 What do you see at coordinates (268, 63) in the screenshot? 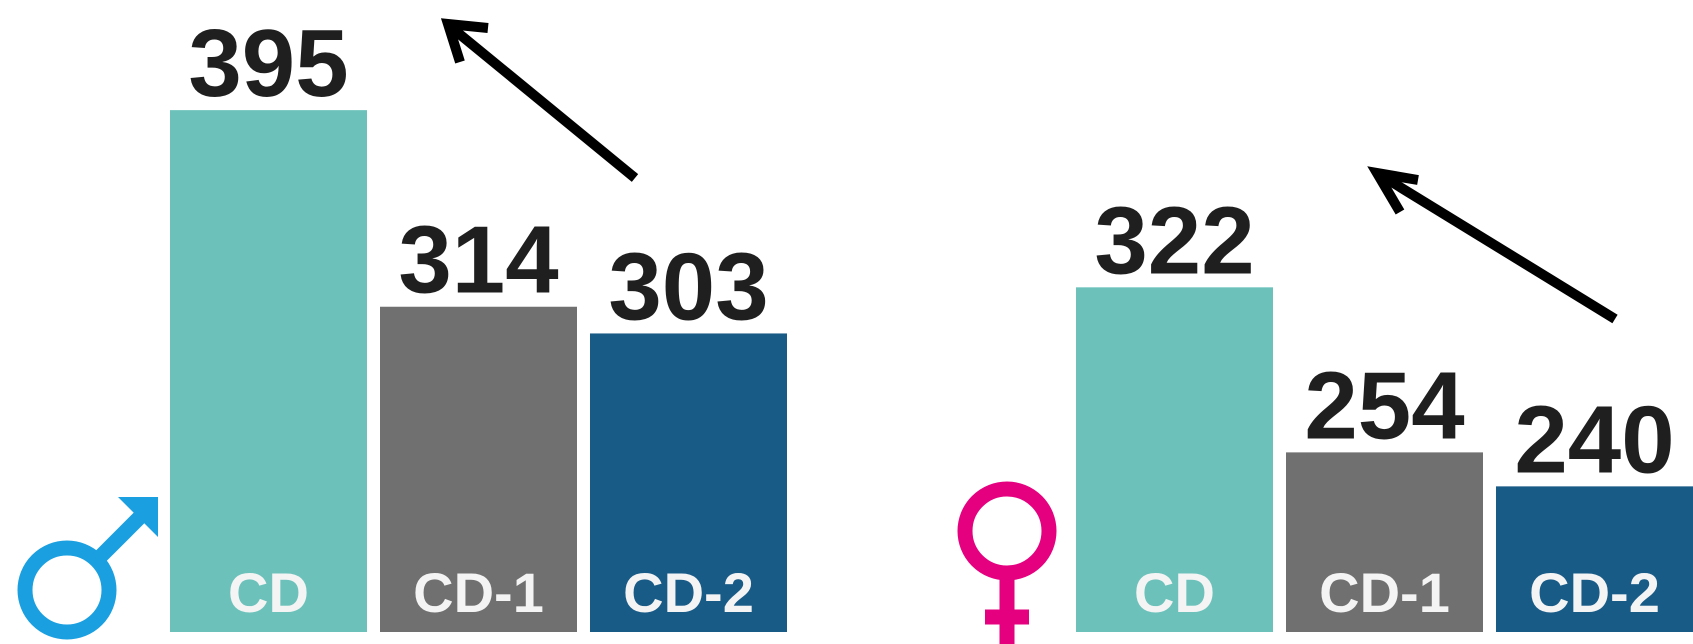
I see `value-label: 395` at bounding box center [268, 63].